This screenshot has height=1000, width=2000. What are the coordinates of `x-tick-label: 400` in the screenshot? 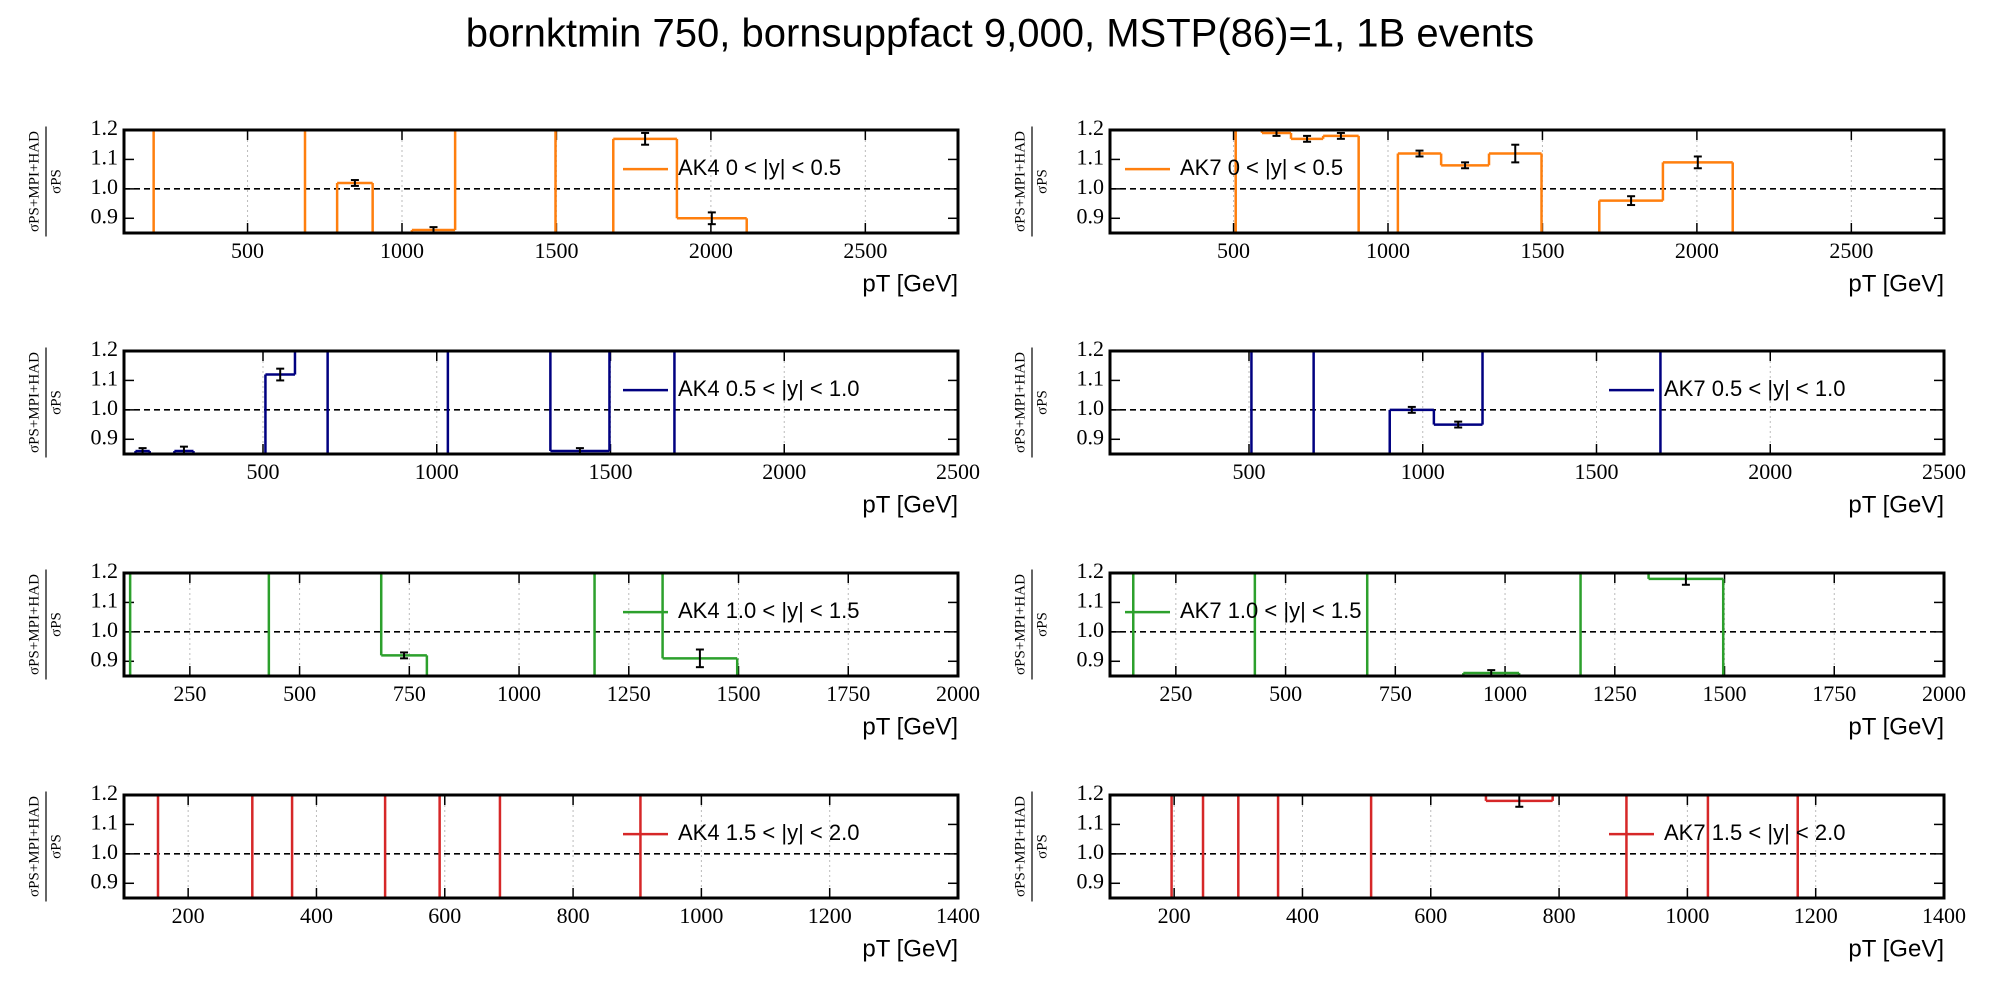 It's located at (1302, 915).